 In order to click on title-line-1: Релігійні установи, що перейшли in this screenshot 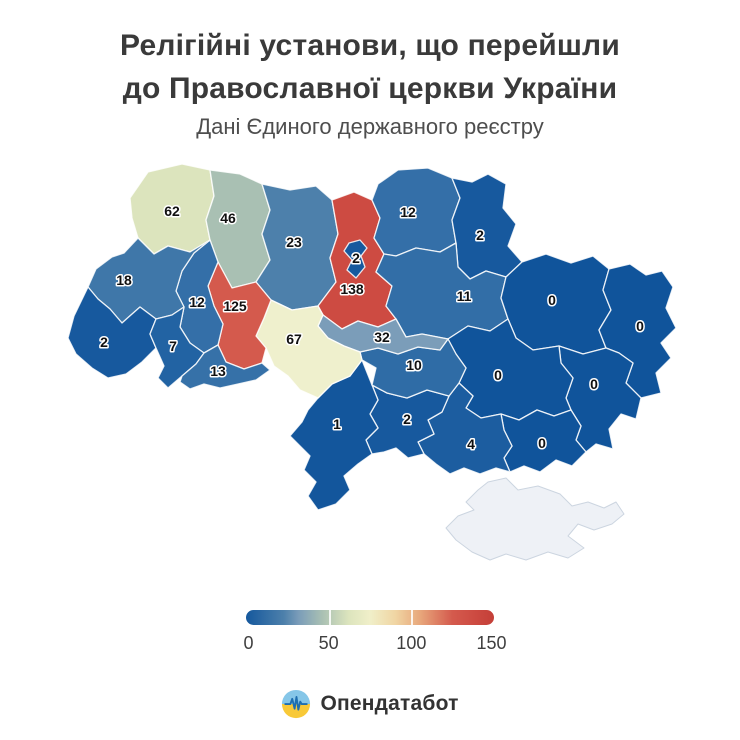, I will do `click(370, 45)`.